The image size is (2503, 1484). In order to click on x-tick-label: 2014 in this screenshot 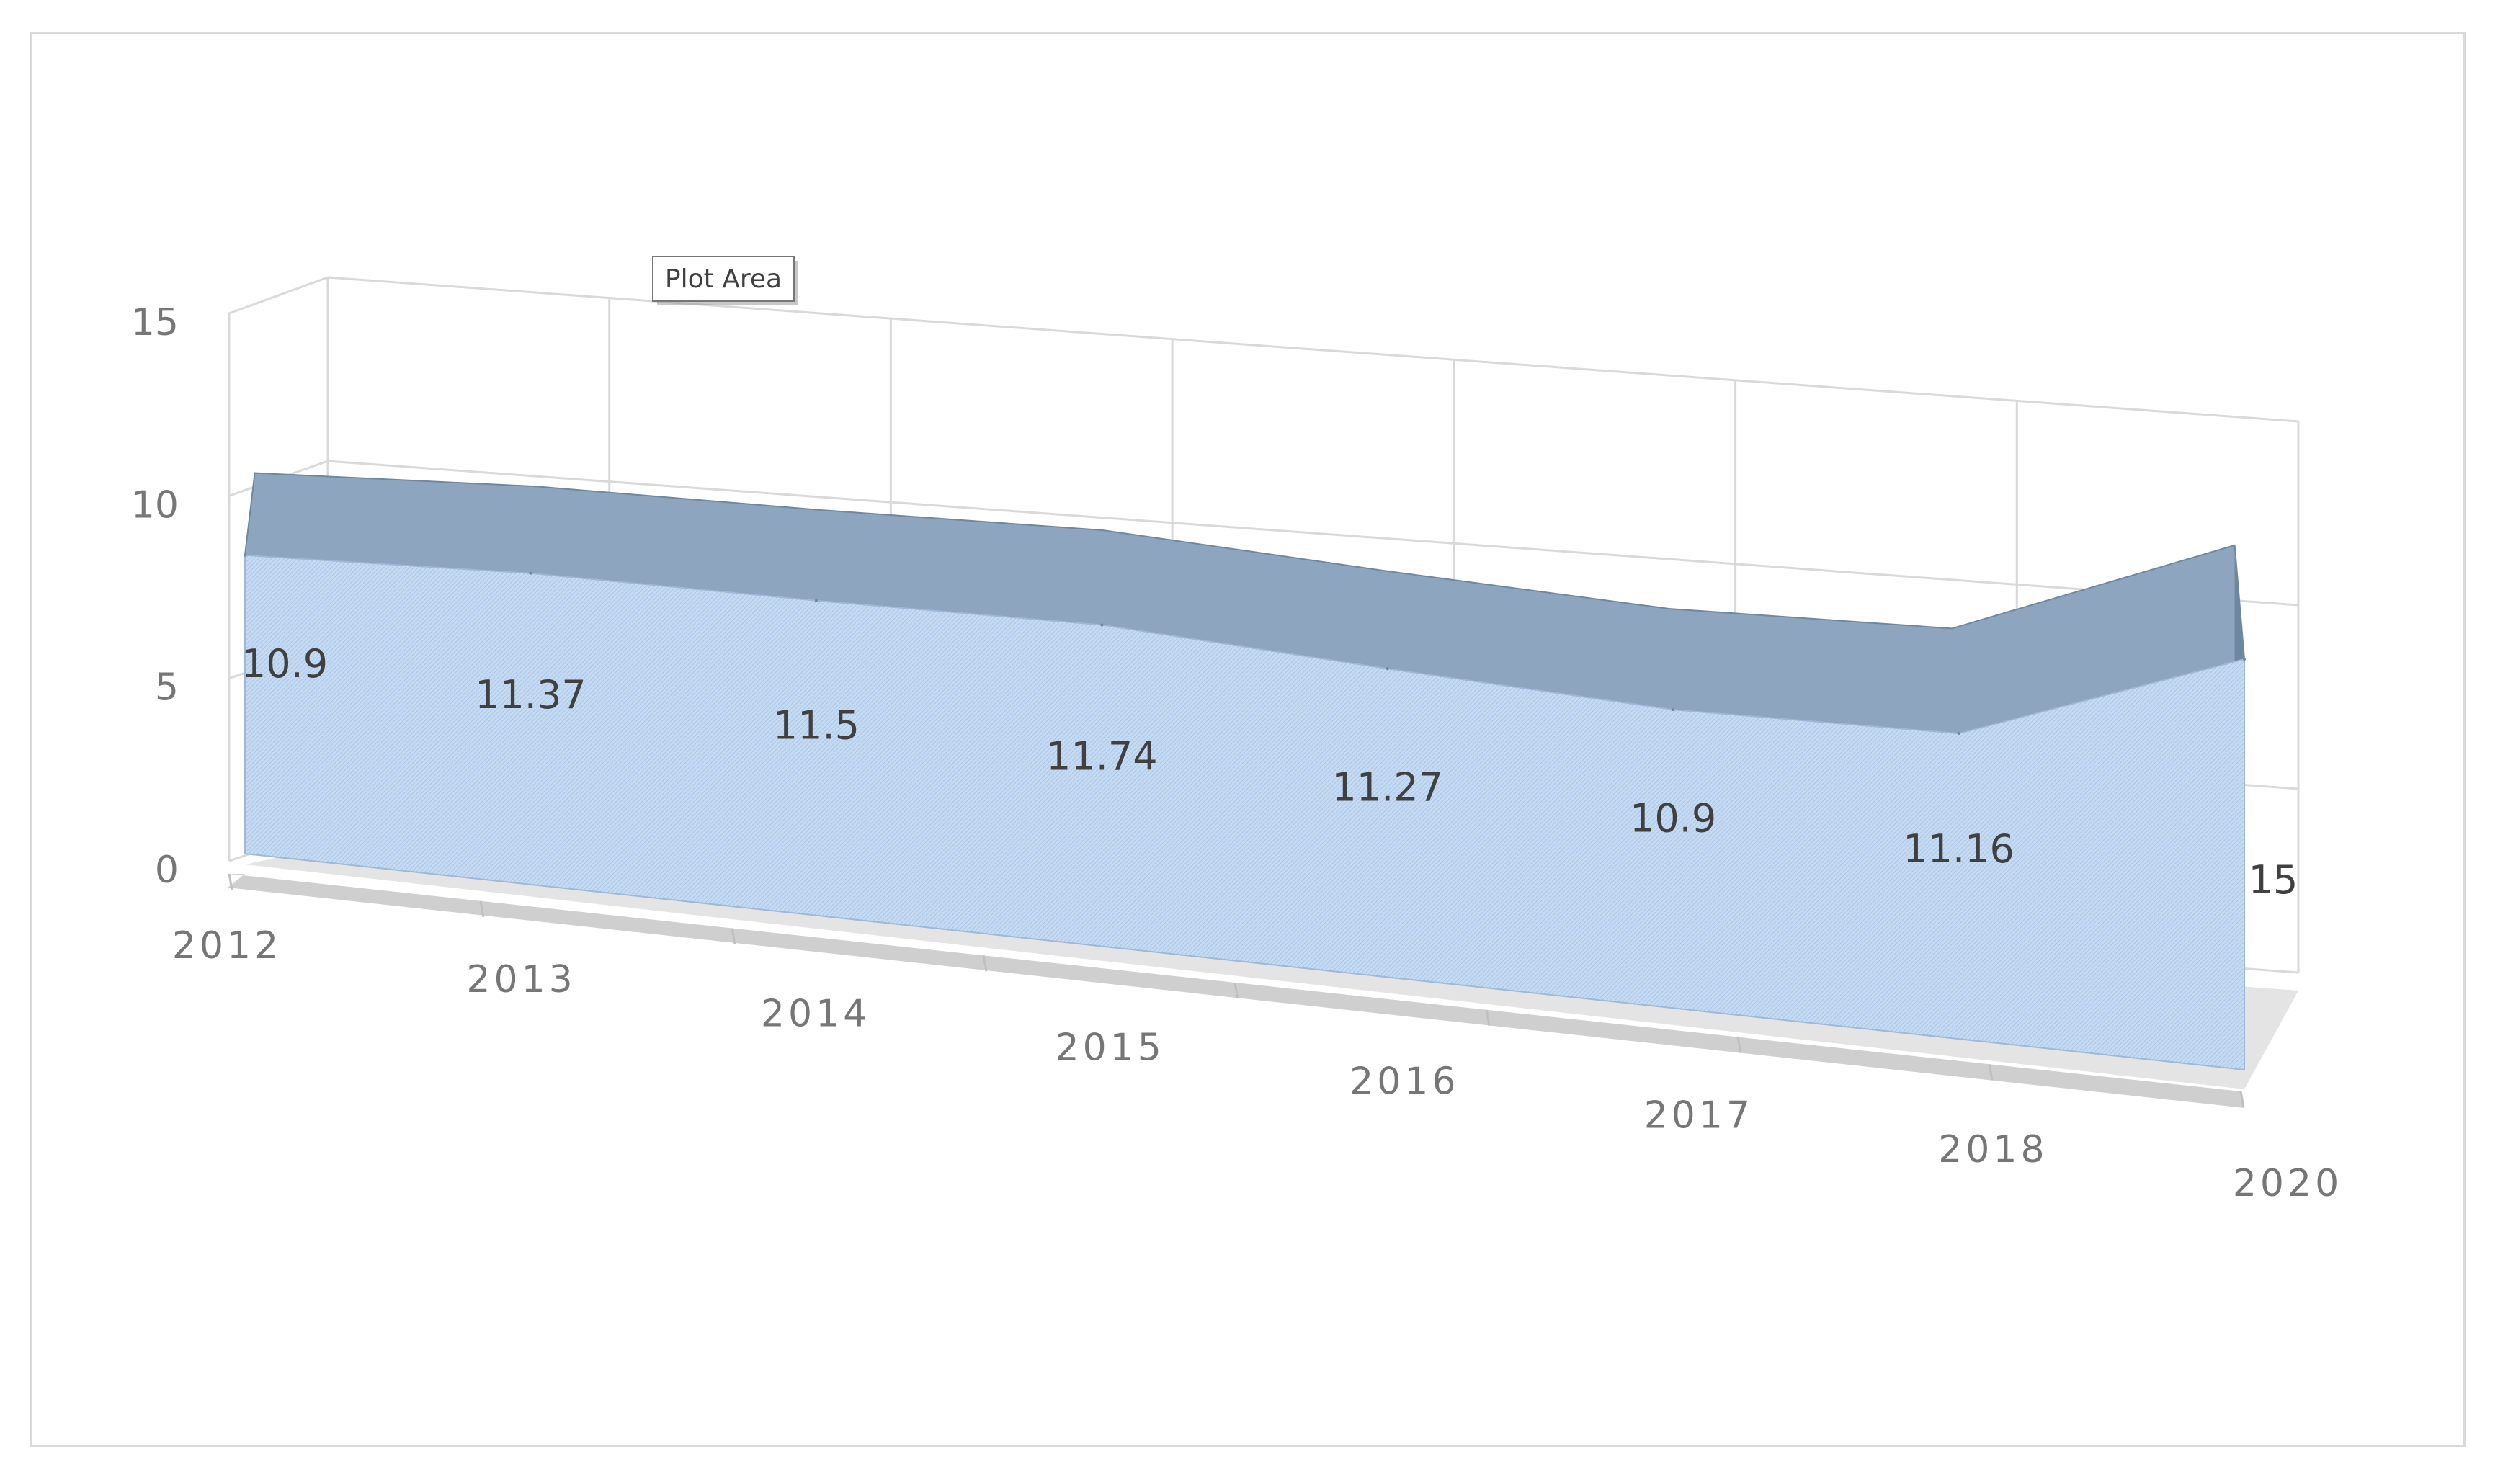, I will do `click(815, 1013)`.